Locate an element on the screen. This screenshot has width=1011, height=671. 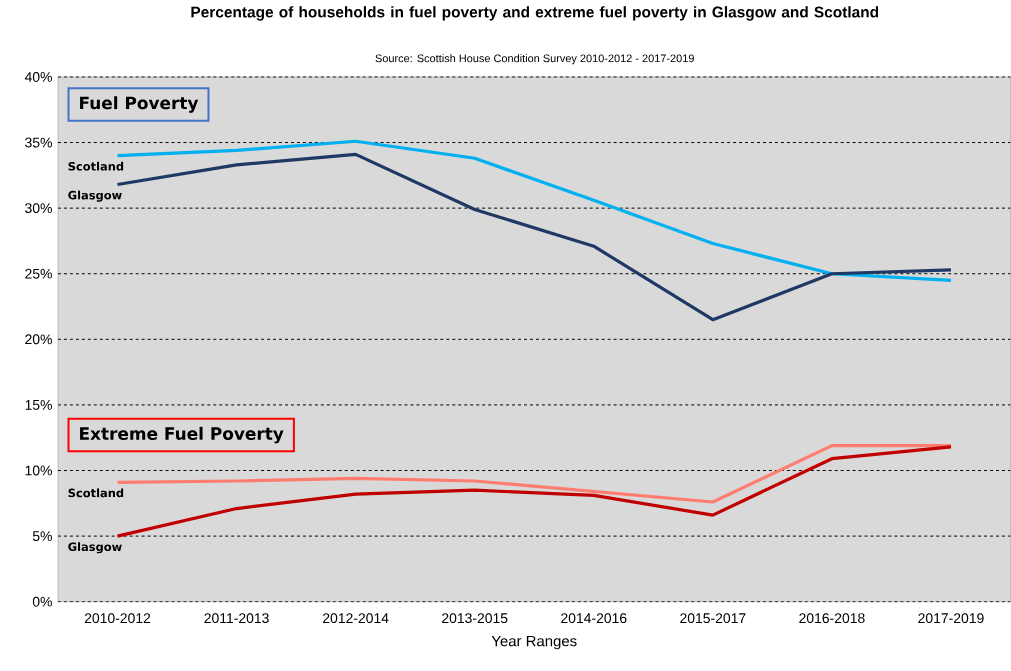
x-tick-label: 2016-2018 is located at coordinates (832, 618).